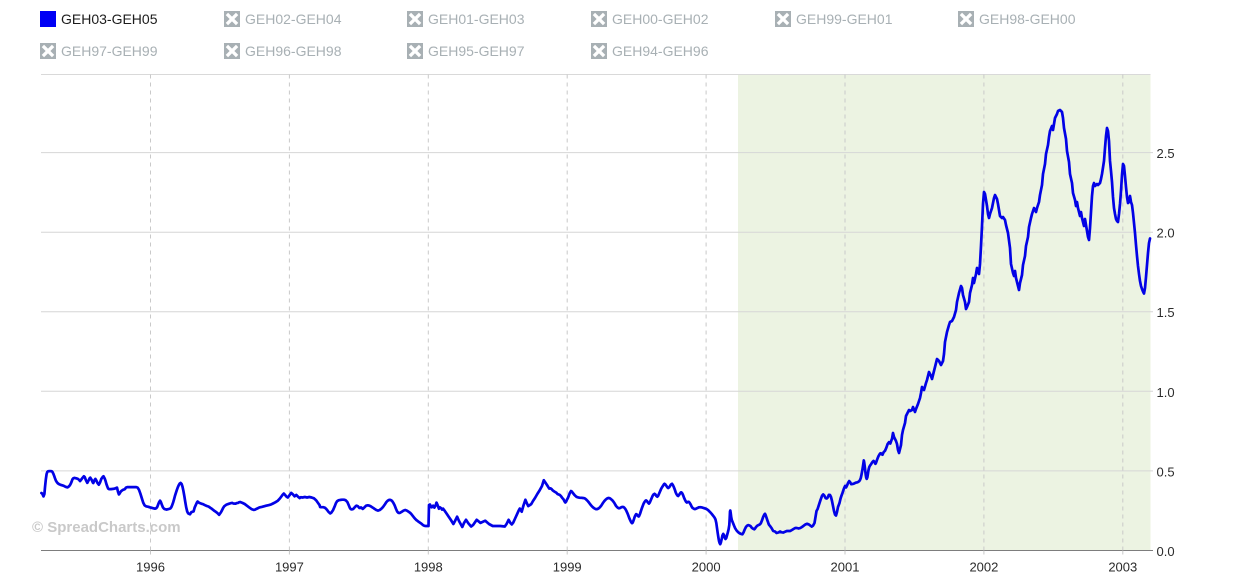 The image size is (1234, 588). Describe the element at coordinates (428, 567) in the screenshot. I see `svg-text: 1998` at that location.